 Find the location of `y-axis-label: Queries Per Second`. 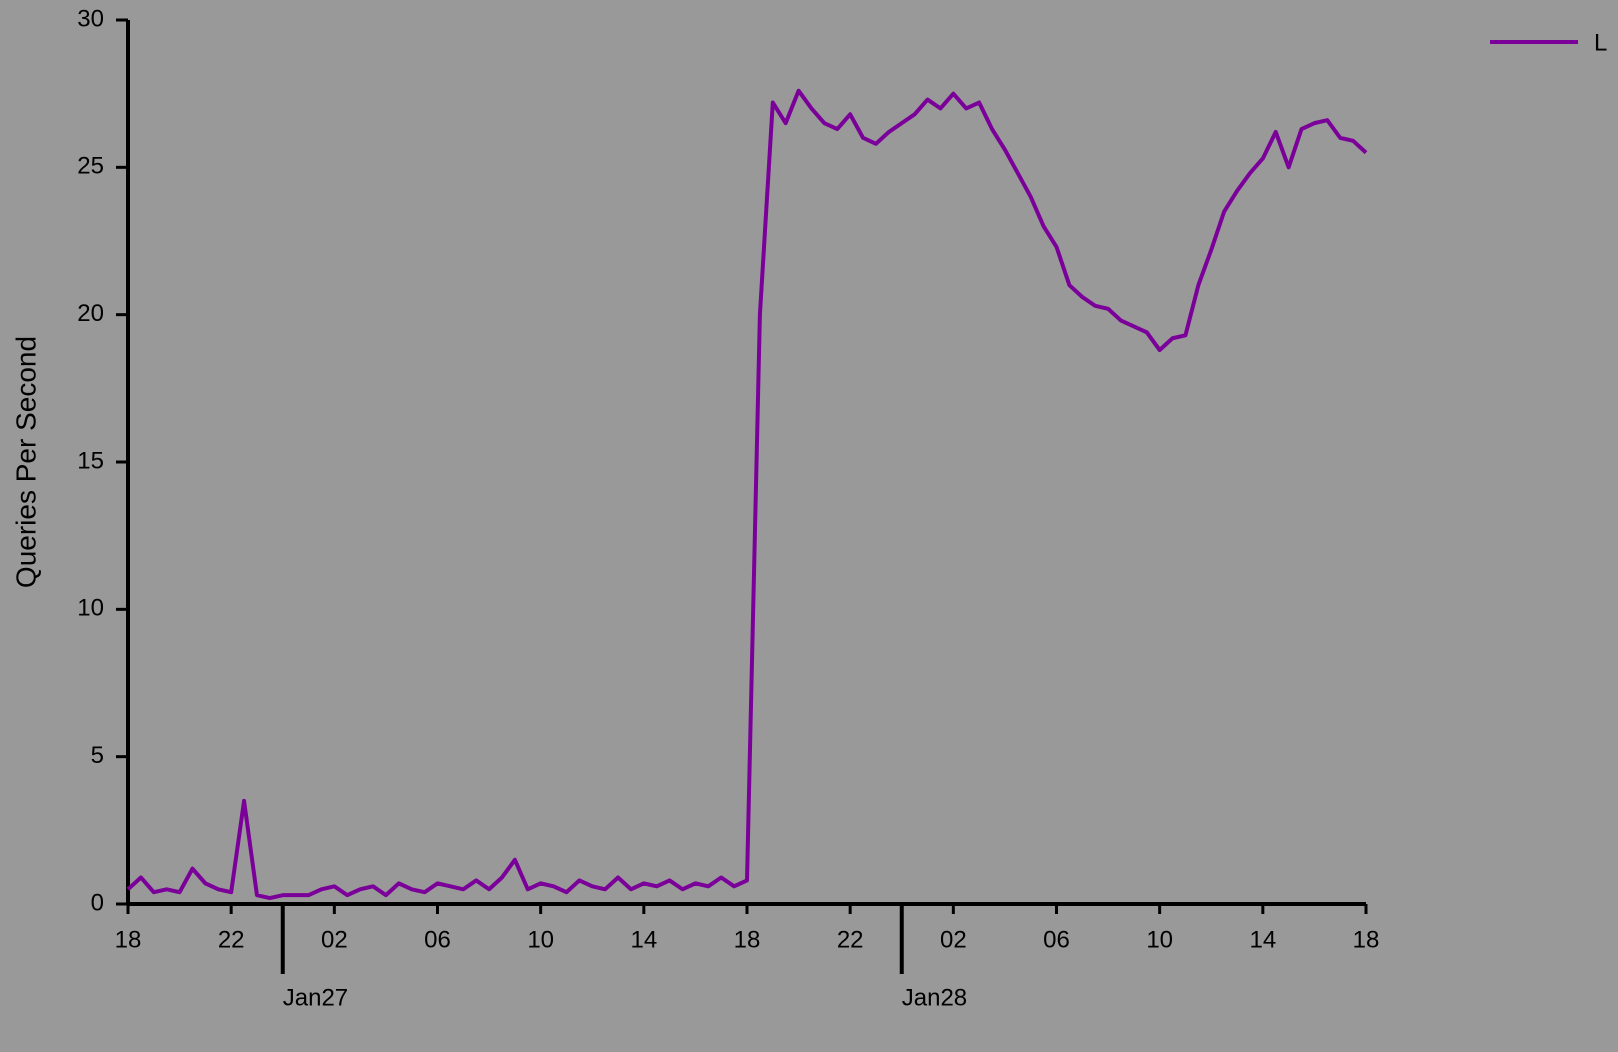

y-axis-label: Queries Per Second is located at coordinates (25, 462).